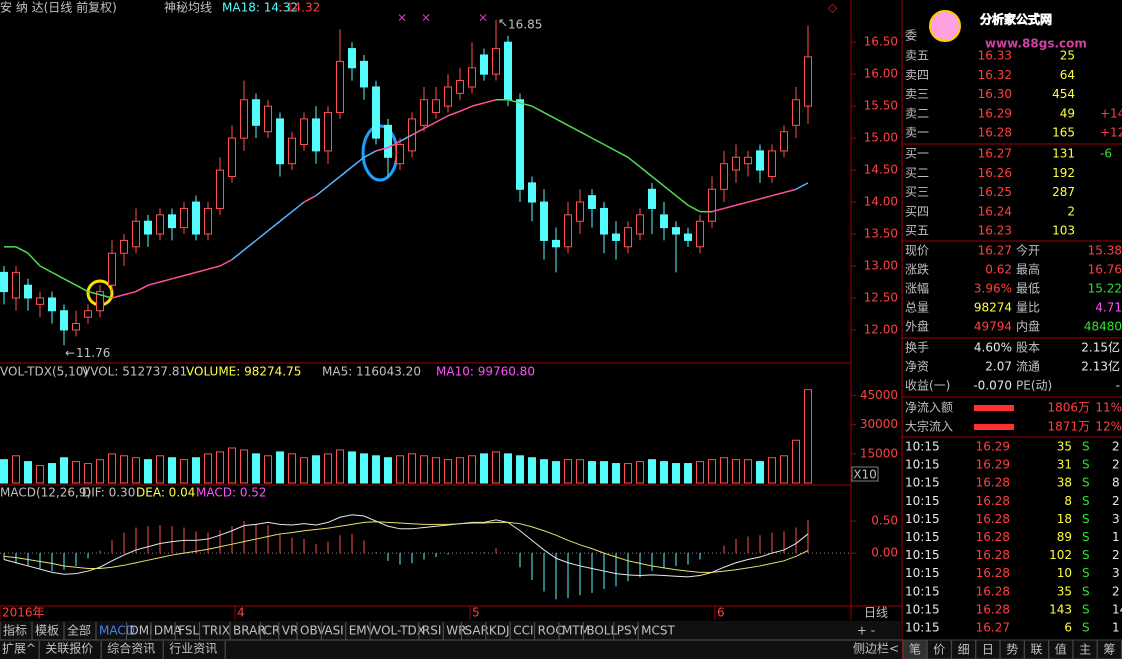 The width and height of the screenshot is (1122, 659). What do you see at coordinates (79, 630) in the screenshot?
I see `indicator-tab: 全部` at bounding box center [79, 630].